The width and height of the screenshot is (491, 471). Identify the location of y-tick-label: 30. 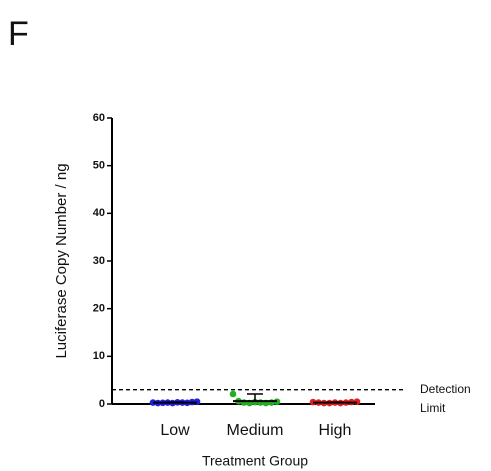
(99, 261).